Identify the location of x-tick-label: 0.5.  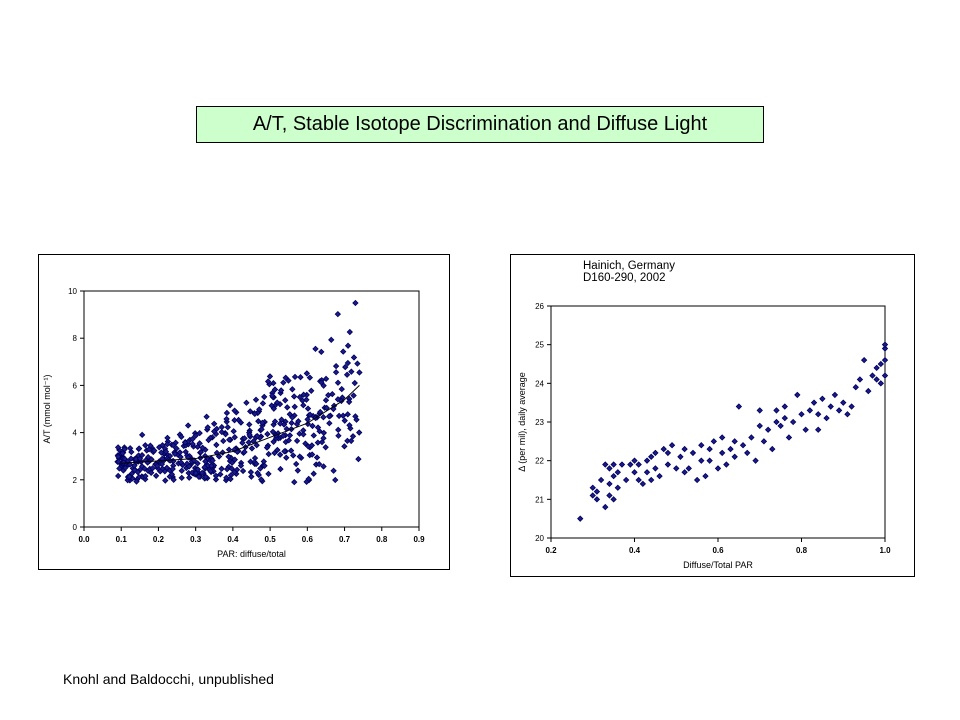
(271, 539).